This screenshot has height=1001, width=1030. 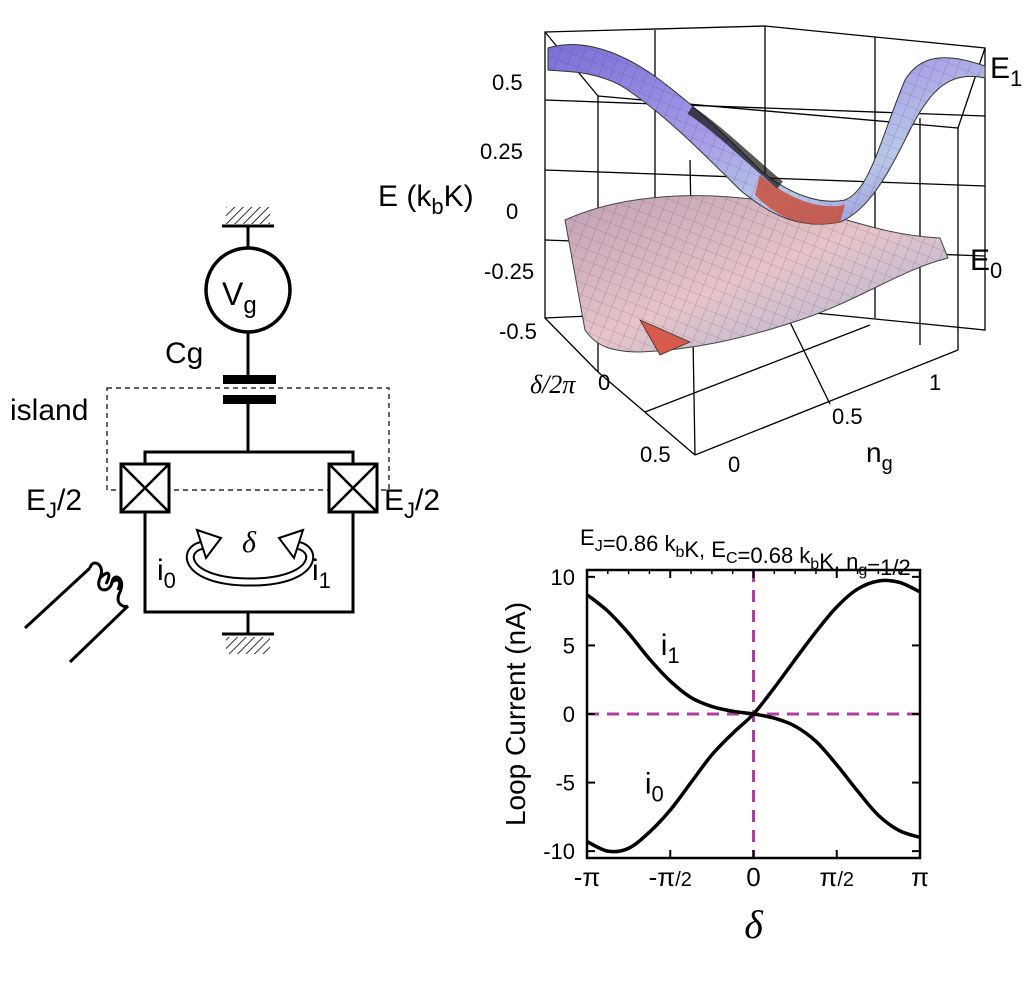 I want to click on ground-hatch-bottom, so click(x=248, y=645).